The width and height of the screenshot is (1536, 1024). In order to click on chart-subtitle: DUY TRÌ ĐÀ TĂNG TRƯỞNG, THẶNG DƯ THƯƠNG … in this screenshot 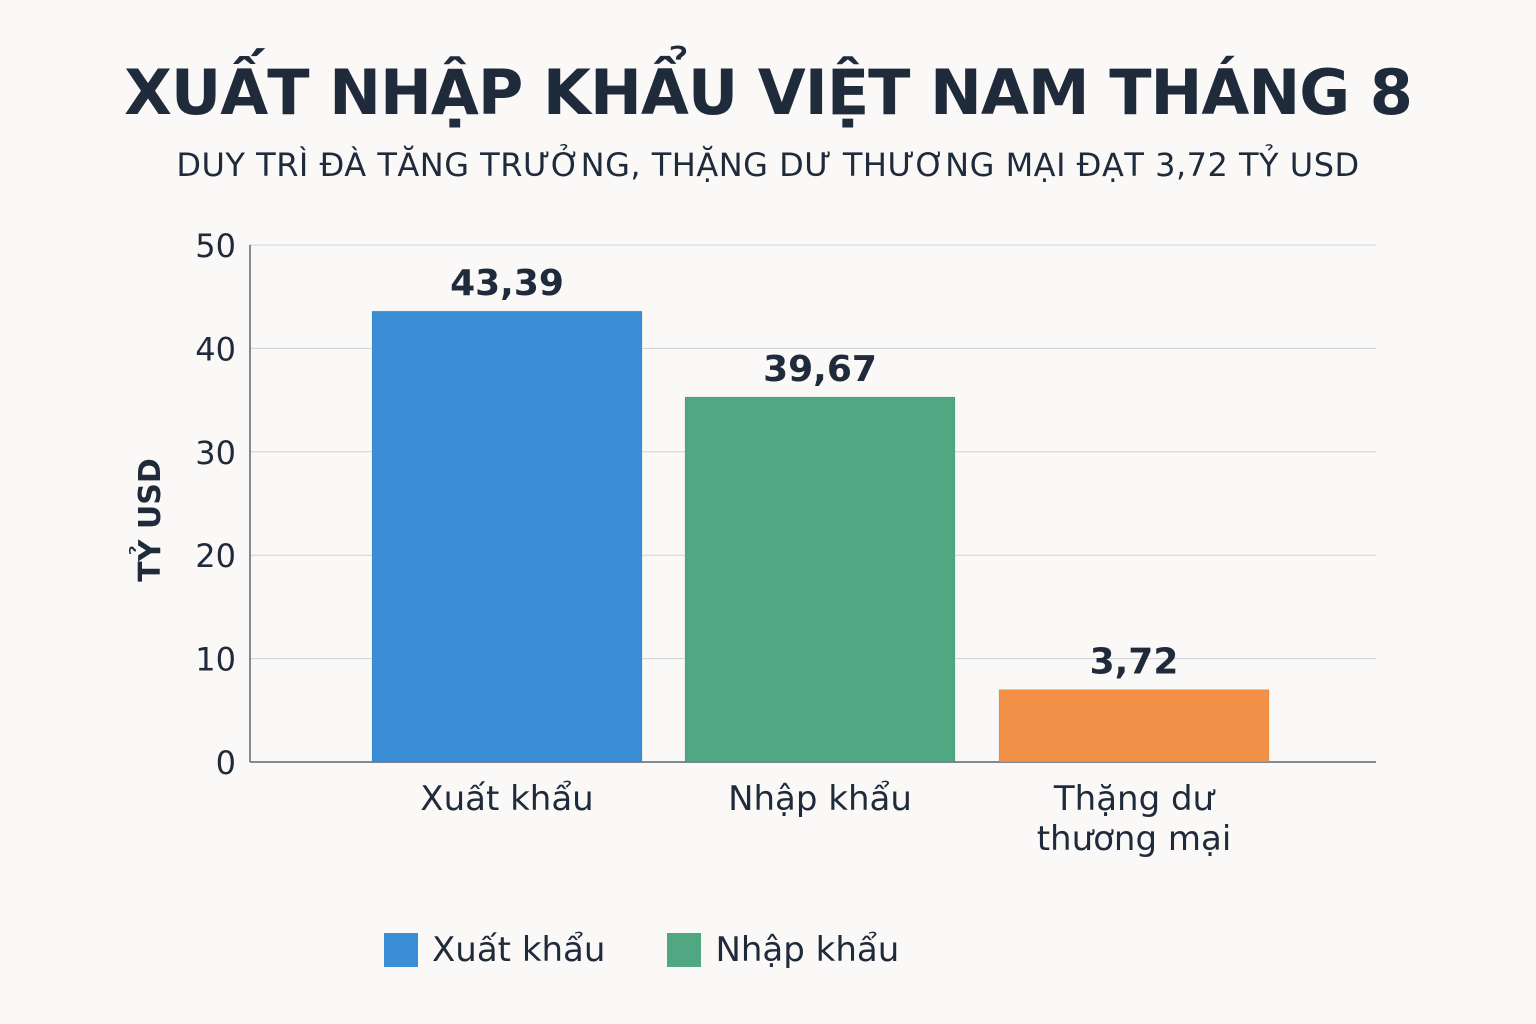, I will do `click(768, 165)`.